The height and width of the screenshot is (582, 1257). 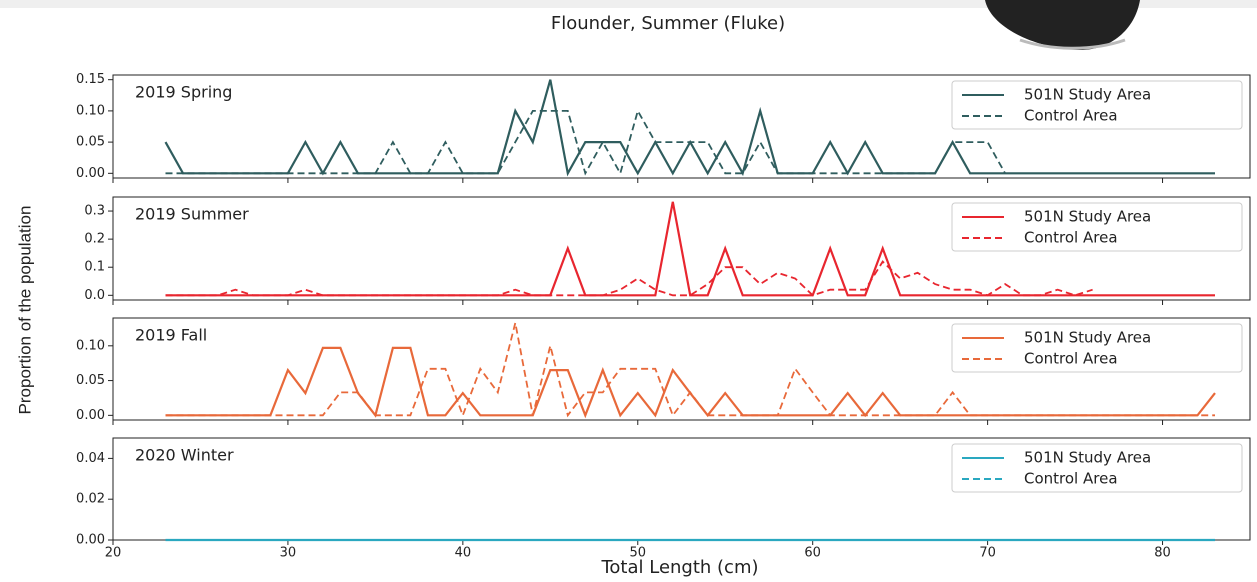 I want to click on panel-title: 2019 Spring, so click(x=183, y=92).